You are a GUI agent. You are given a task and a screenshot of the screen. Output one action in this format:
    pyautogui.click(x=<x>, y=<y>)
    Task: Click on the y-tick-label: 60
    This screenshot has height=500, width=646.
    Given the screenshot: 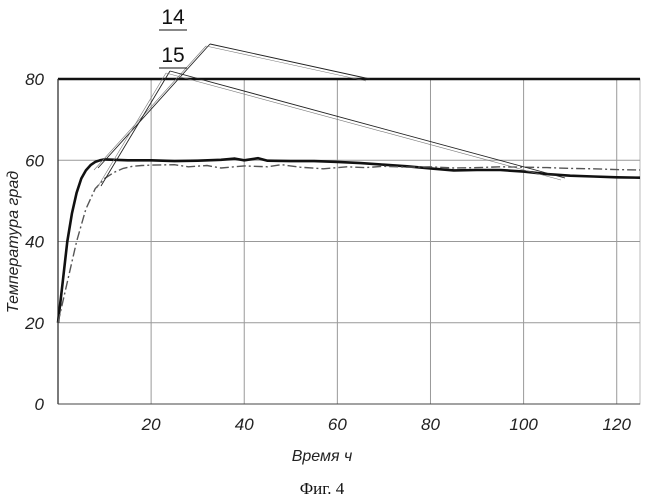 What is the action you would take?
    pyautogui.click(x=34, y=160)
    